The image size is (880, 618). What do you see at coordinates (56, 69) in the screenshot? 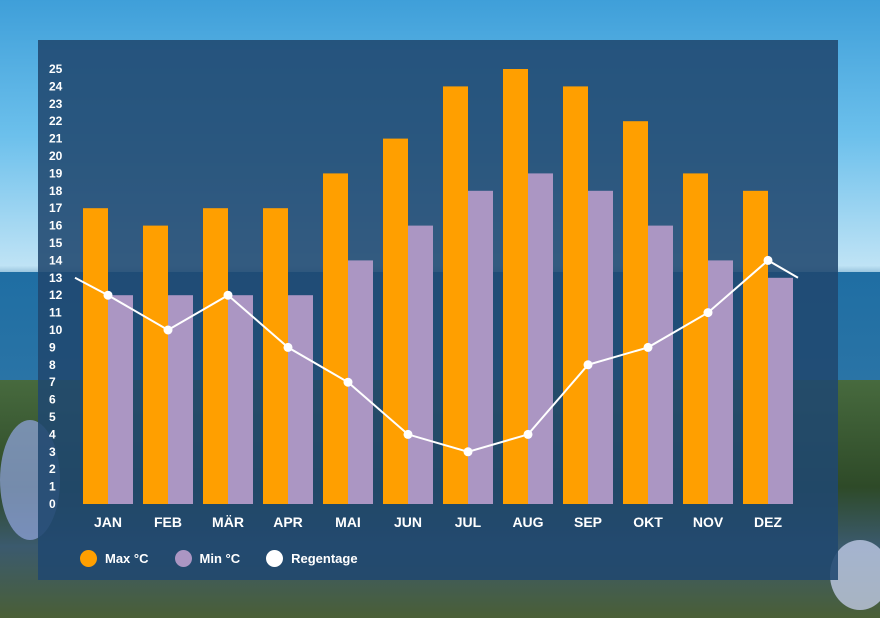
I see `y-tick-label: 25` at bounding box center [56, 69].